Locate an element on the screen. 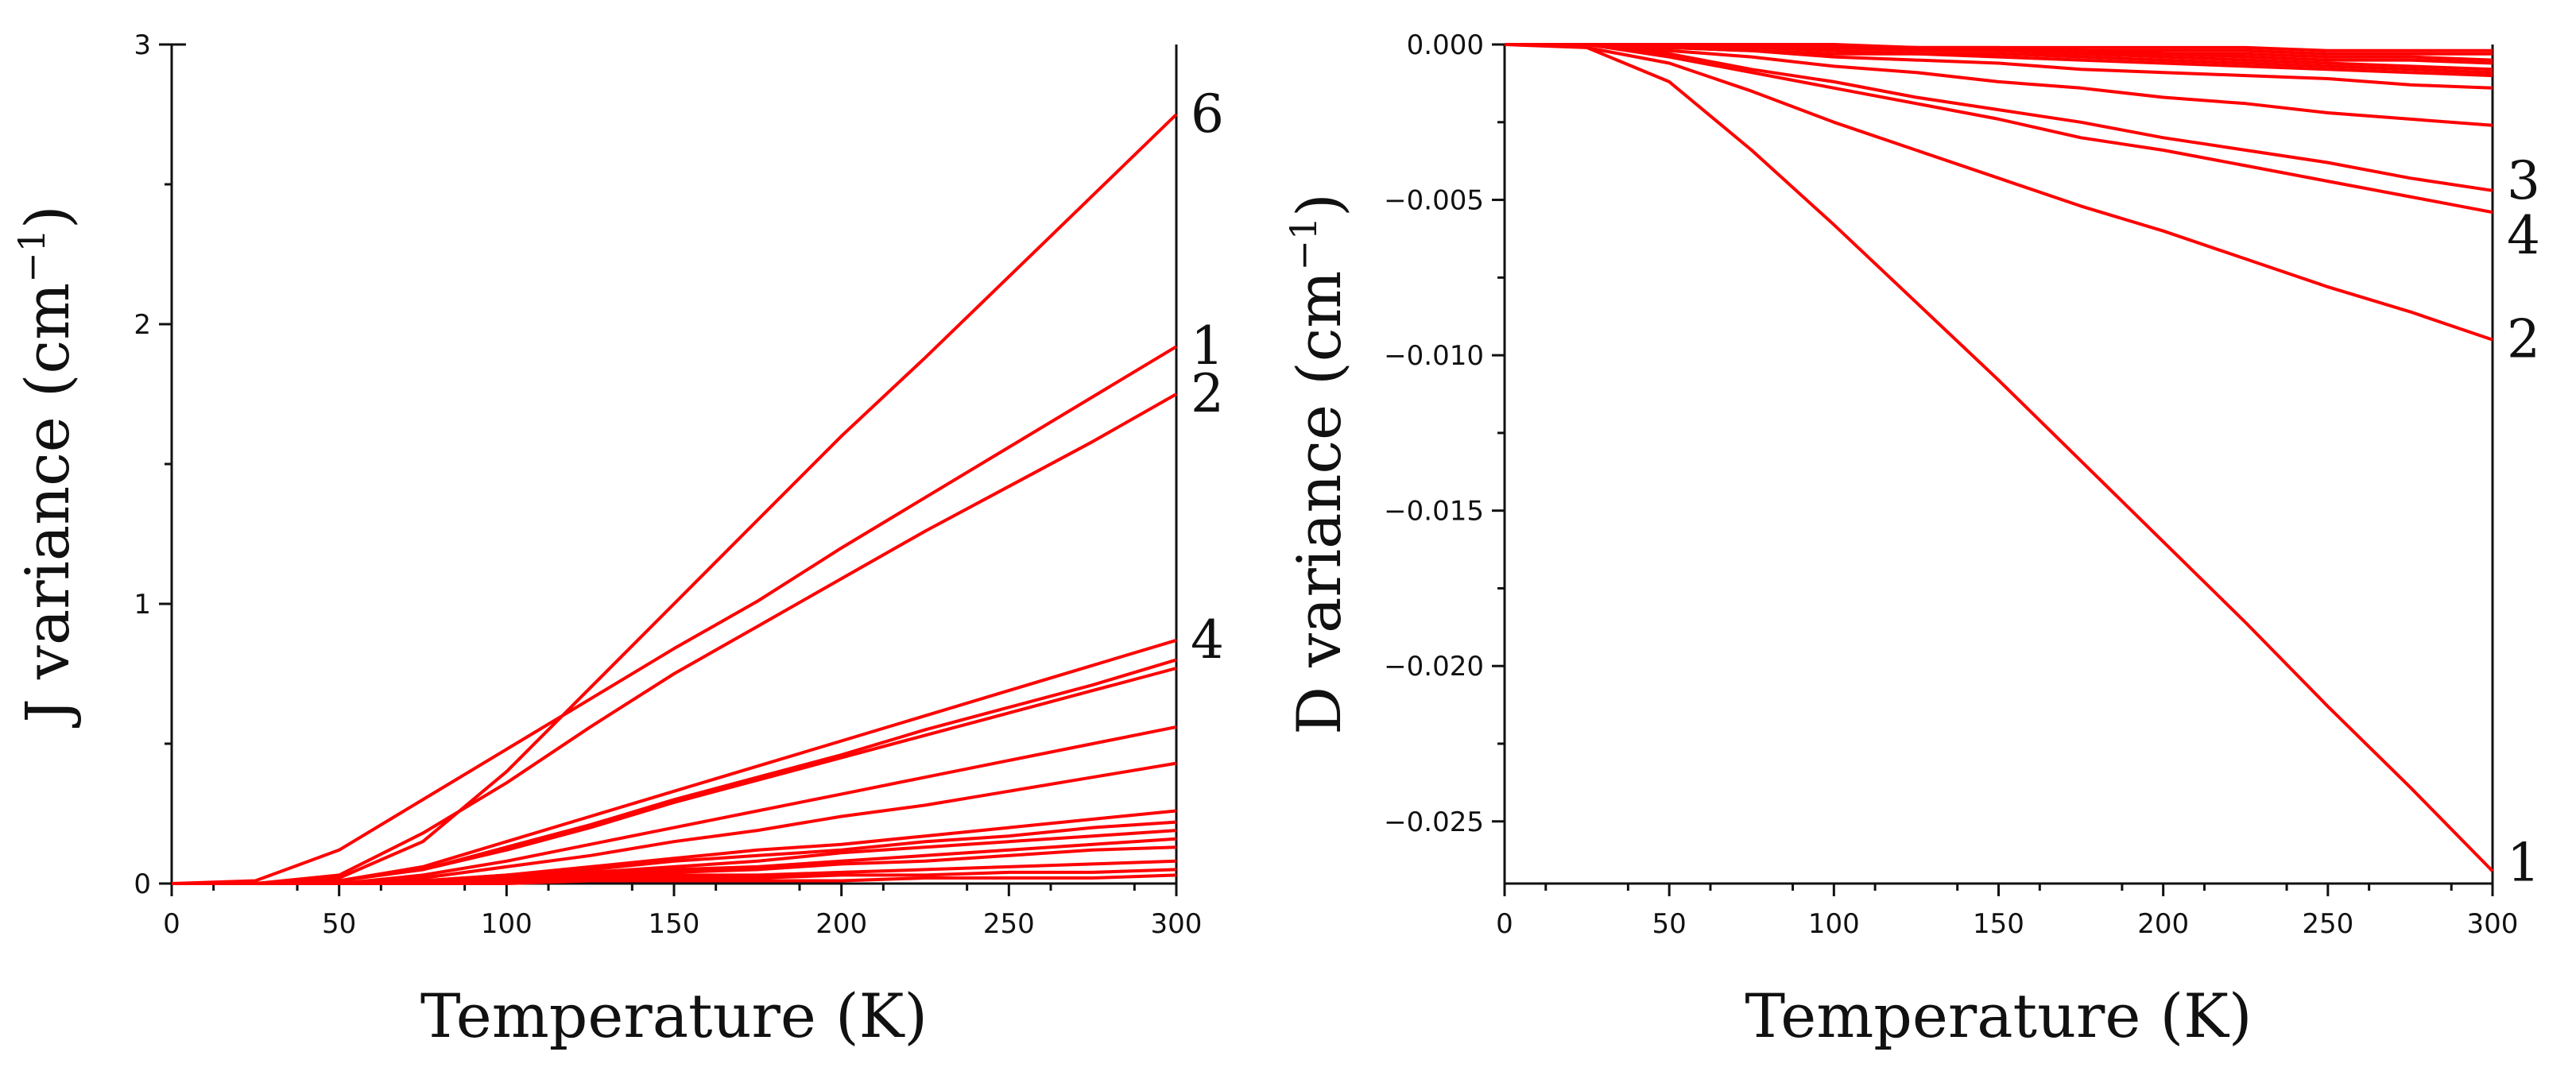  d-series-label-3: 3 is located at coordinates (2523, 180).